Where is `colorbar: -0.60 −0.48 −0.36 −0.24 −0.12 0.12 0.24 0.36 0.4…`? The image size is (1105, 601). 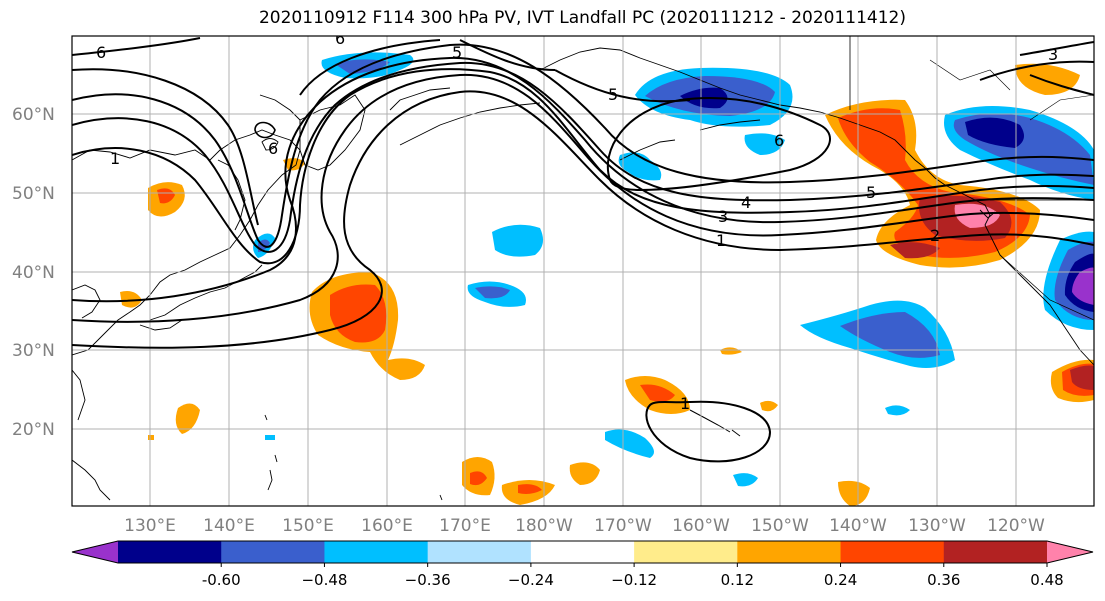
colorbar: -0.60 −0.48 −0.36 −0.24 −0.12 0.12 0.24 0.36 0.4… is located at coordinates (582, 564).